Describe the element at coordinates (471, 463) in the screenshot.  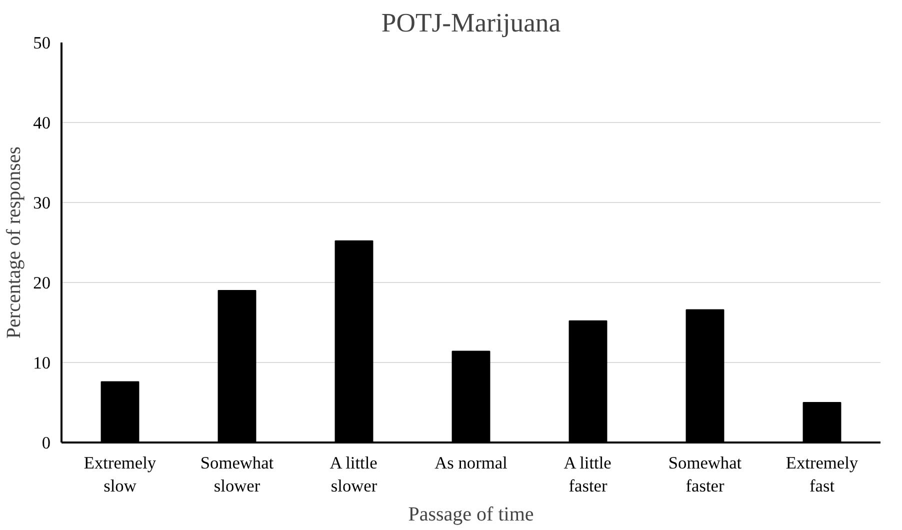
I see `x-tick-label: As normal` at that location.